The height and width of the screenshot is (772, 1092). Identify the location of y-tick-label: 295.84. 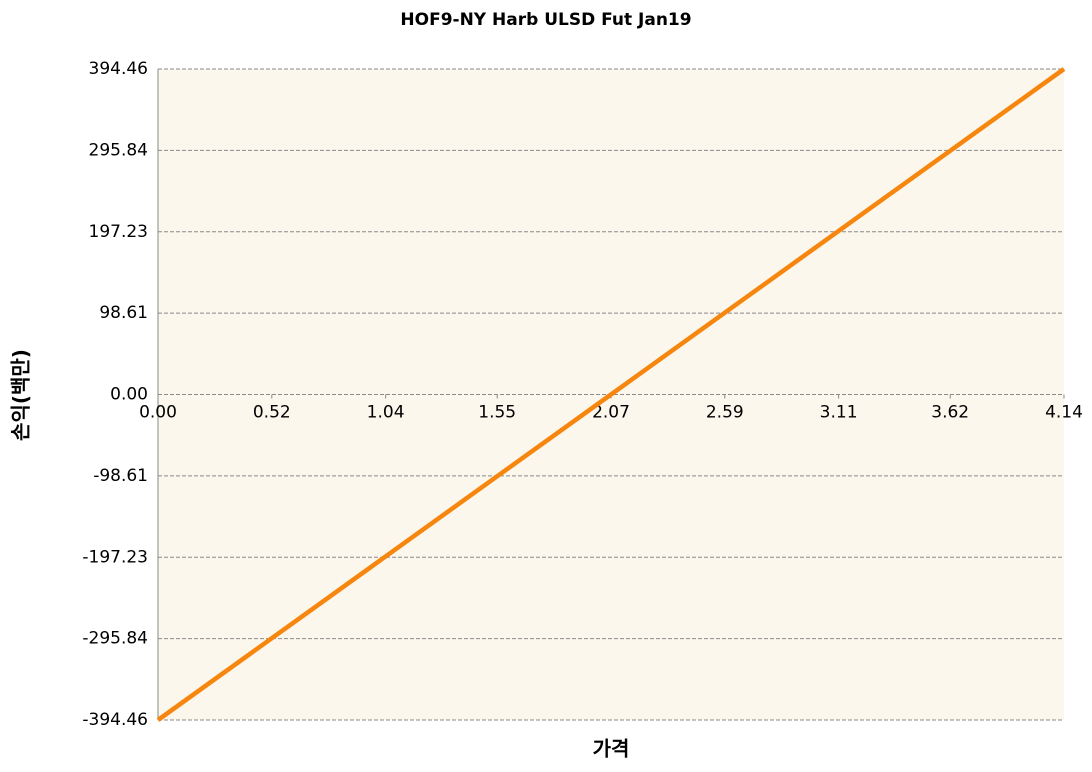
(118, 150).